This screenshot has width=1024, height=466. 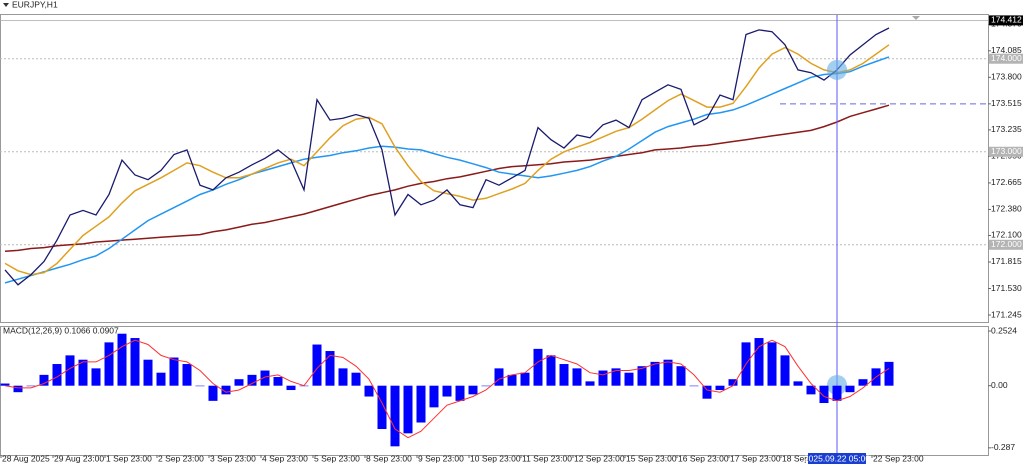 I want to click on x-tick-label: 2025.09.22 05:00, so click(x=837, y=458).